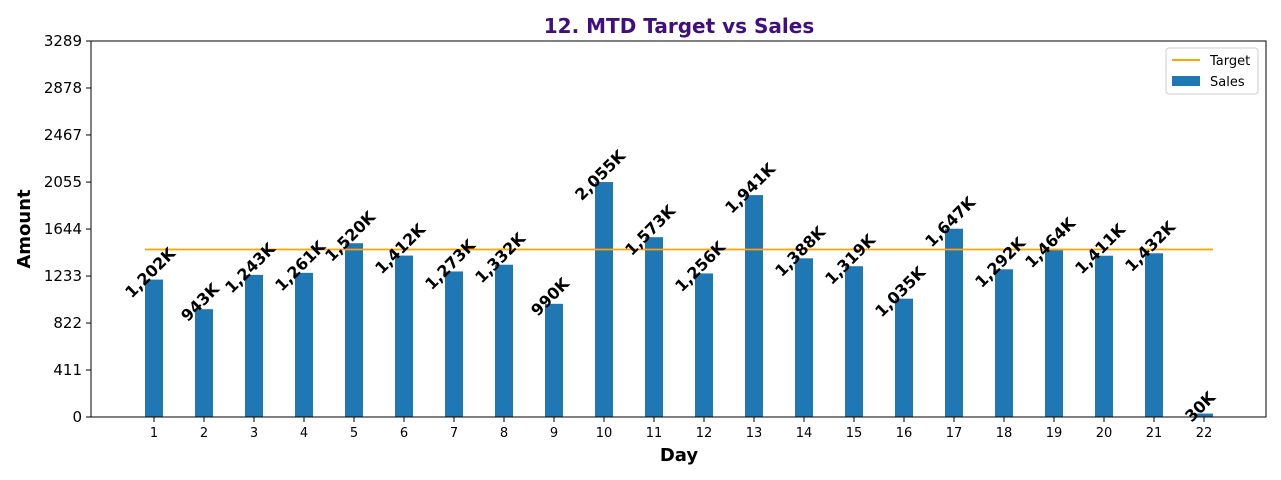  What do you see at coordinates (67, 370) in the screenshot?
I see `y-tick-label: 411` at bounding box center [67, 370].